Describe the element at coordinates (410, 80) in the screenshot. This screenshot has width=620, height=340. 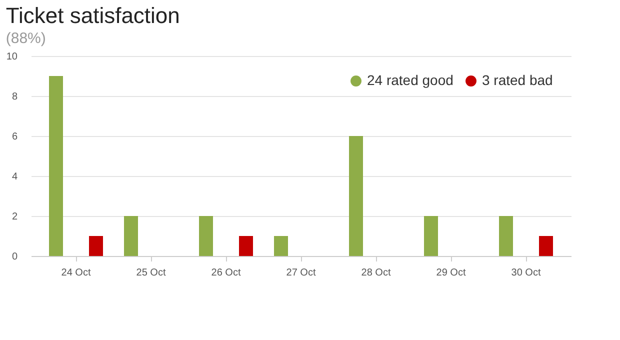
I see `legend-label: 24 rated good` at that location.